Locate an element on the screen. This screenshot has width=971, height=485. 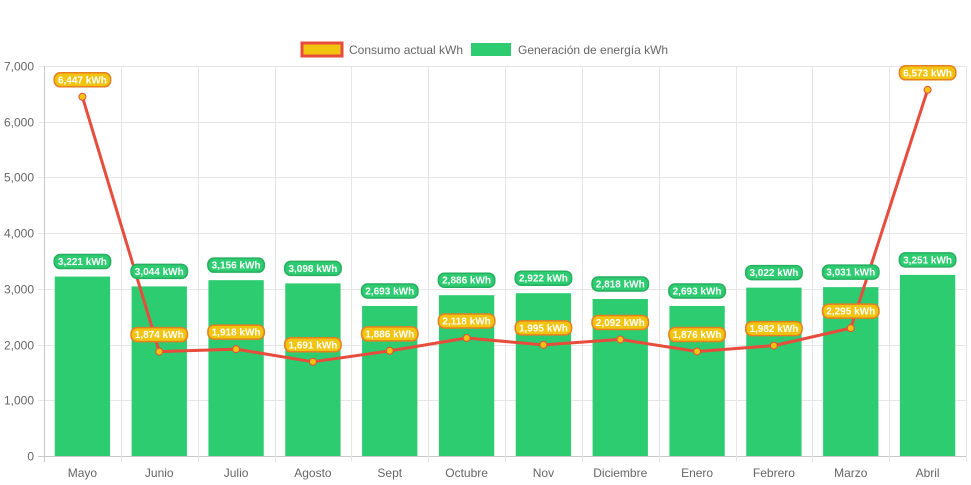
data-label-generacion: 2,886 kWh is located at coordinates (466, 281).